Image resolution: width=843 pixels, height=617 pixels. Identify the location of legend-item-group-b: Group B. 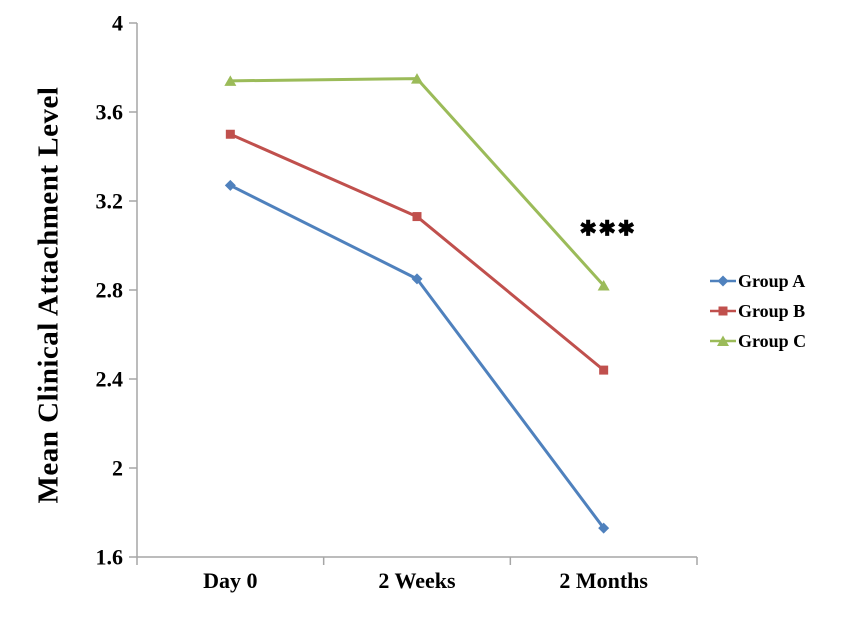
(758, 311).